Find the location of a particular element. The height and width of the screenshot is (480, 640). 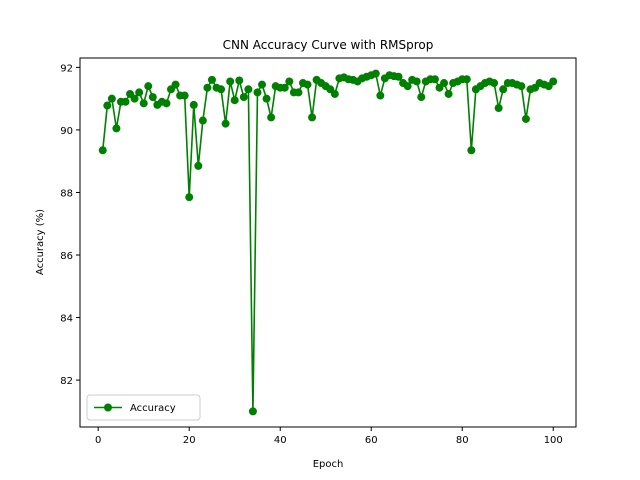

x-tick-label: 20 is located at coordinates (189, 440).